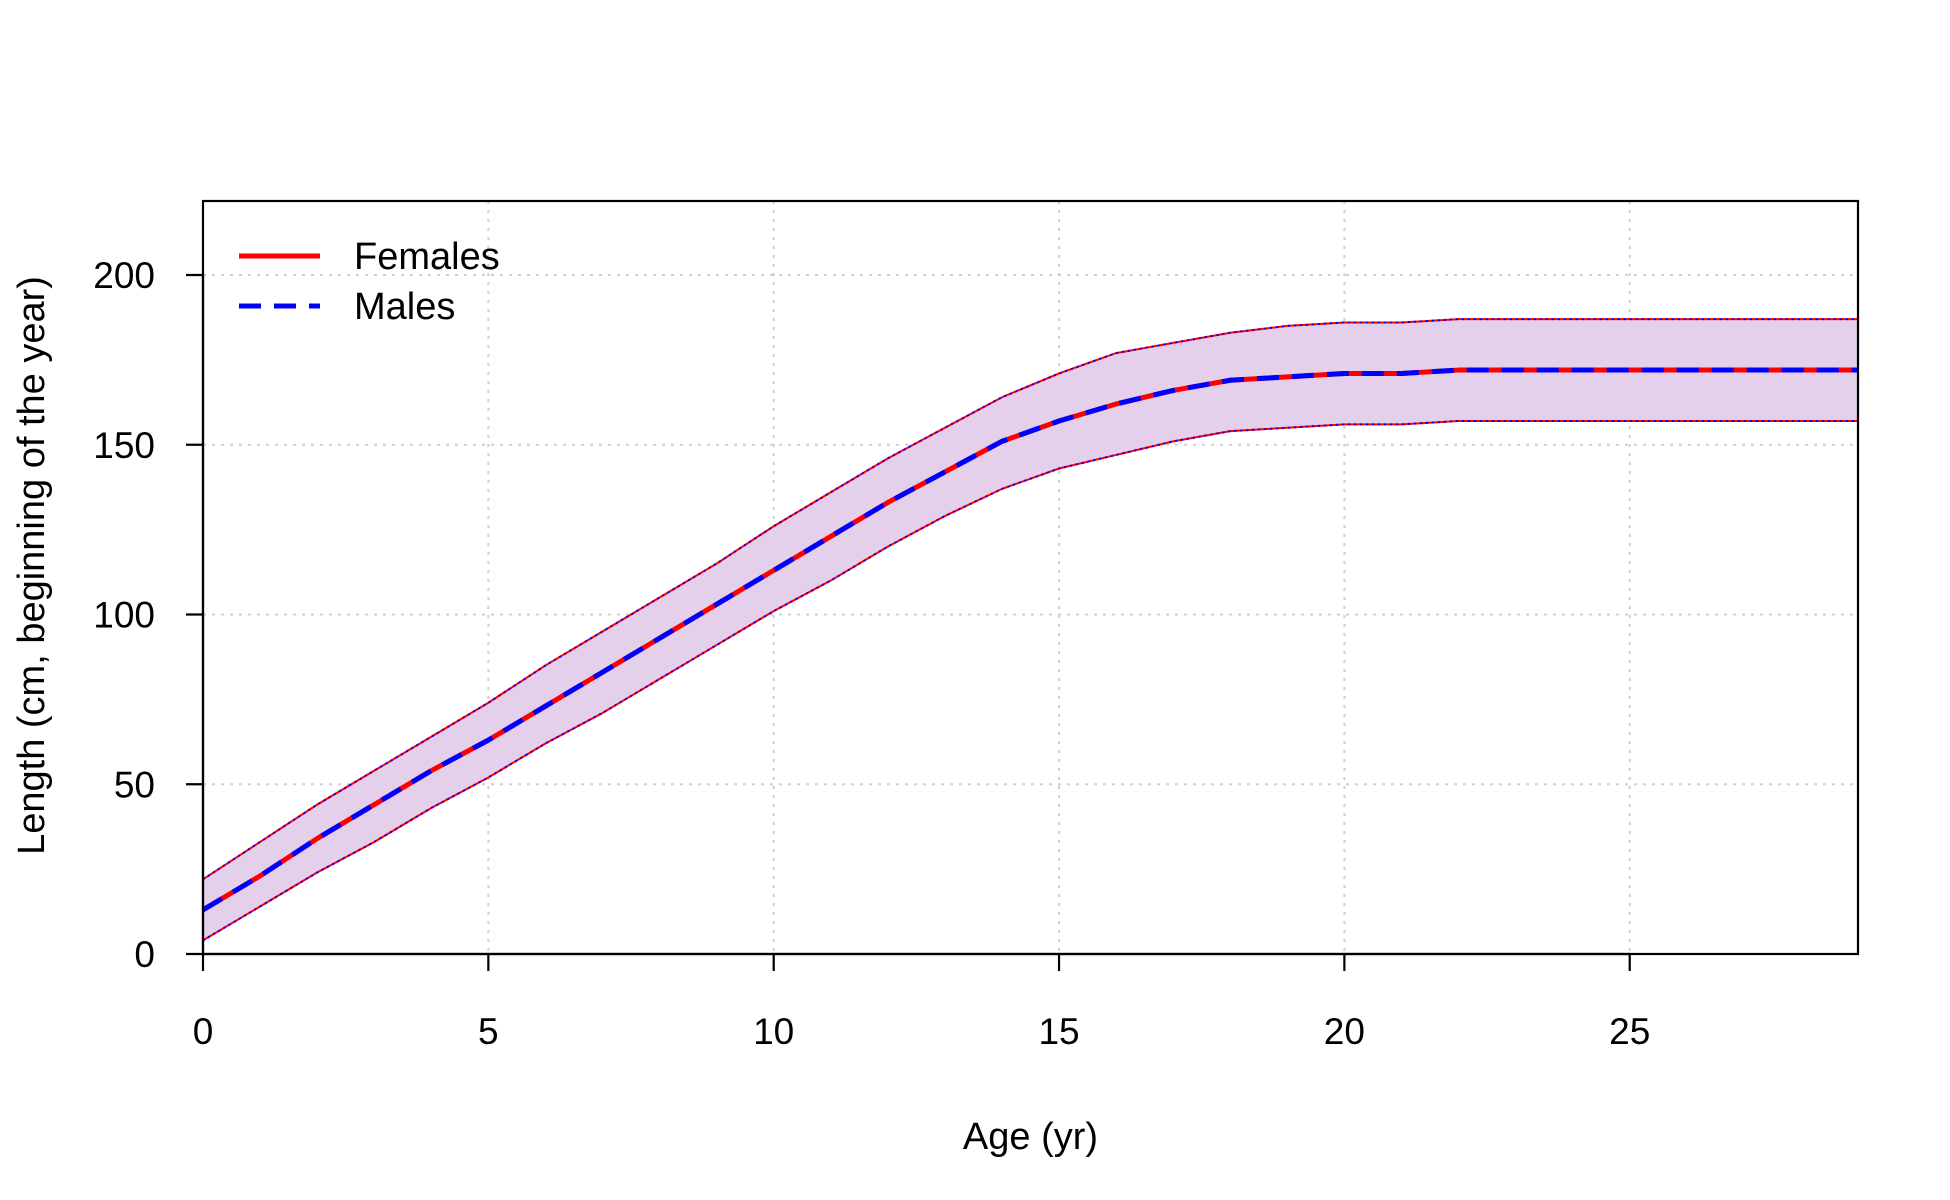 Image resolution: width=1950 pixels, height=1200 pixels. I want to click on legend-label-males: Males, so click(404, 307).